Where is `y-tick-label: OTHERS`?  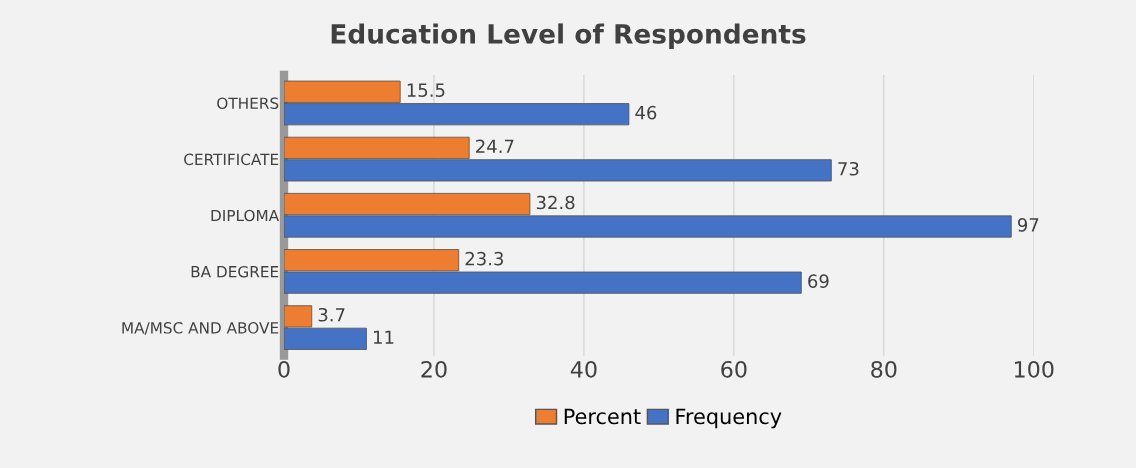
y-tick-label: OTHERS is located at coordinates (248, 103).